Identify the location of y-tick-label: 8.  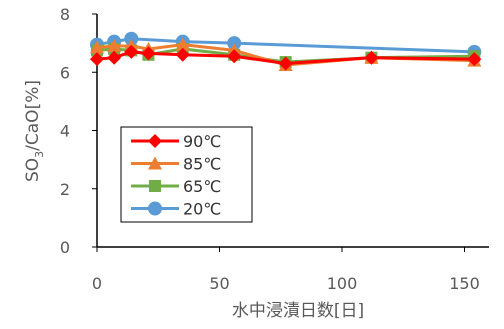
(65, 14).